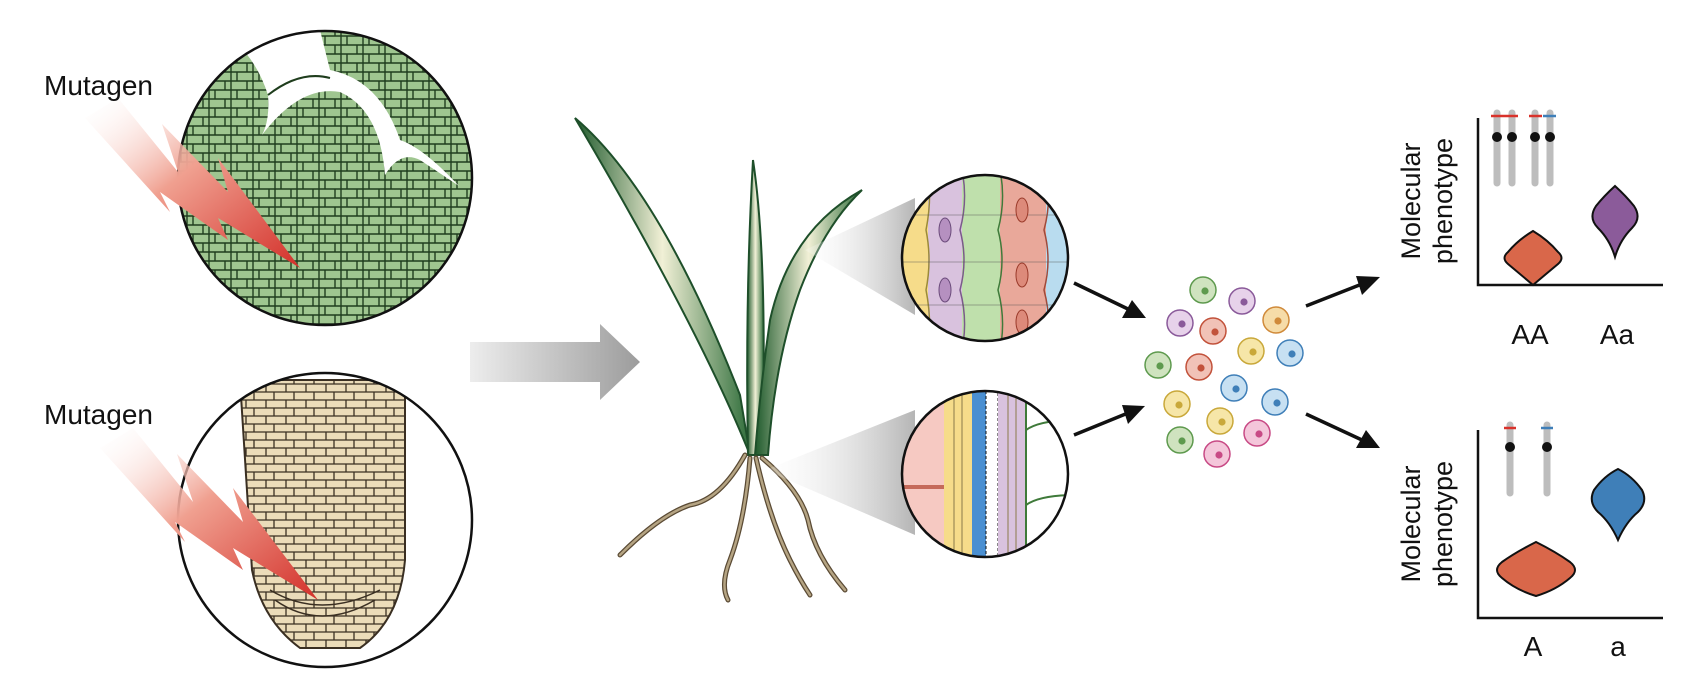 This screenshot has width=1692, height=696. Describe the element at coordinates (1224, 372) in the screenshot. I see `single-cell-cloud` at that location.